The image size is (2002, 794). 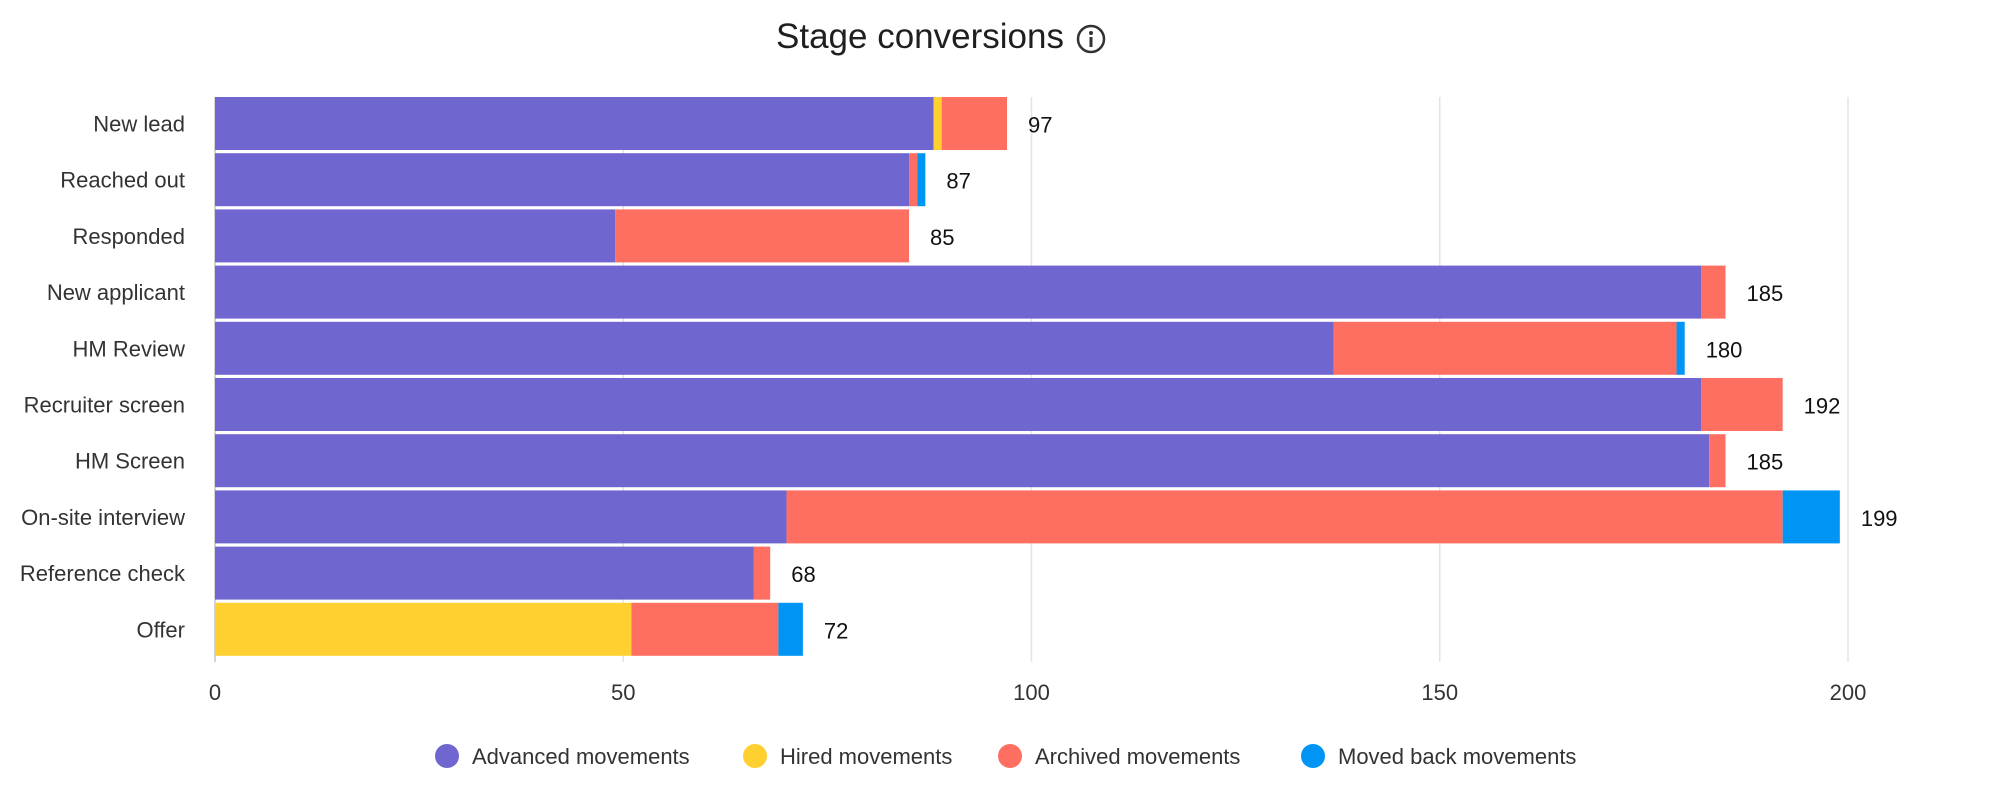 What do you see at coordinates (1091, 39) in the screenshot?
I see `info-icon` at bounding box center [1091, 39].